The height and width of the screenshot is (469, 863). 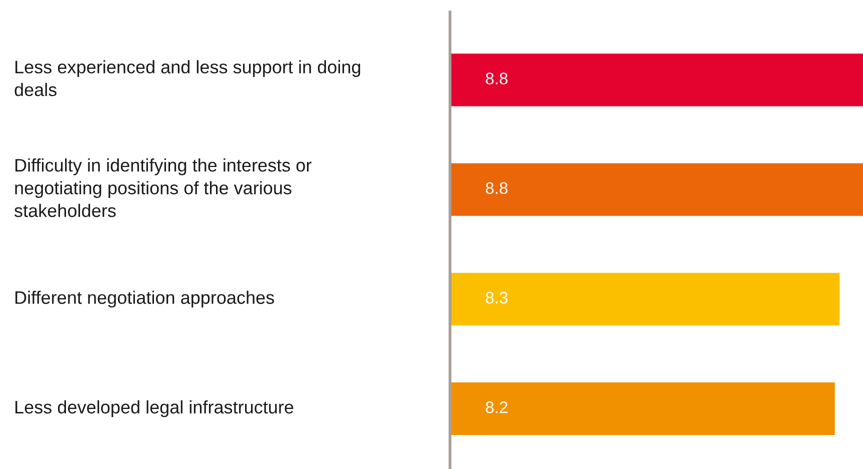 What do you see at coordinates (187, 78) in the screenshot?
I see `y-tick-label: Less experienced and less support in doing deals` at bounding box center [187, 78].